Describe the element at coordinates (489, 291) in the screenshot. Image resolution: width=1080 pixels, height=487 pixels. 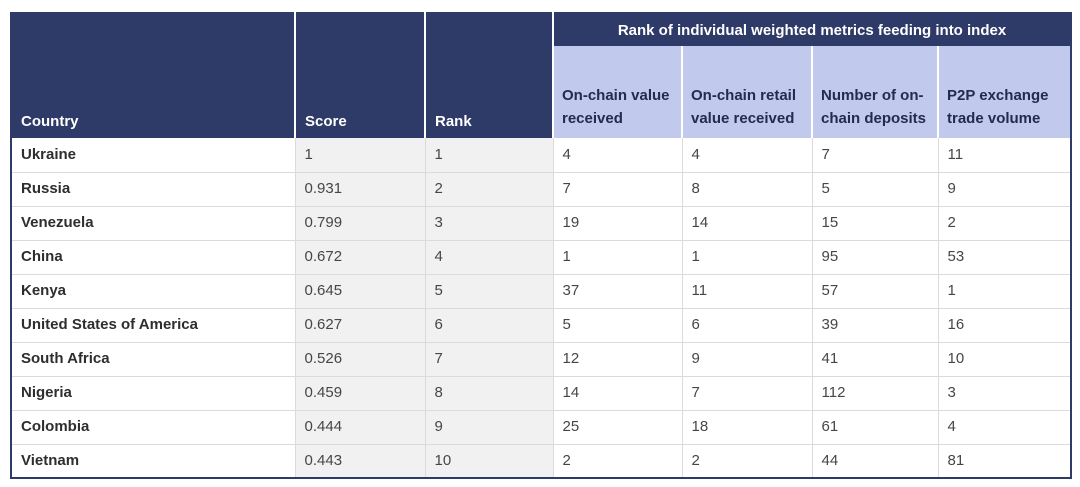
I see `rank-cell: 5` at that location.